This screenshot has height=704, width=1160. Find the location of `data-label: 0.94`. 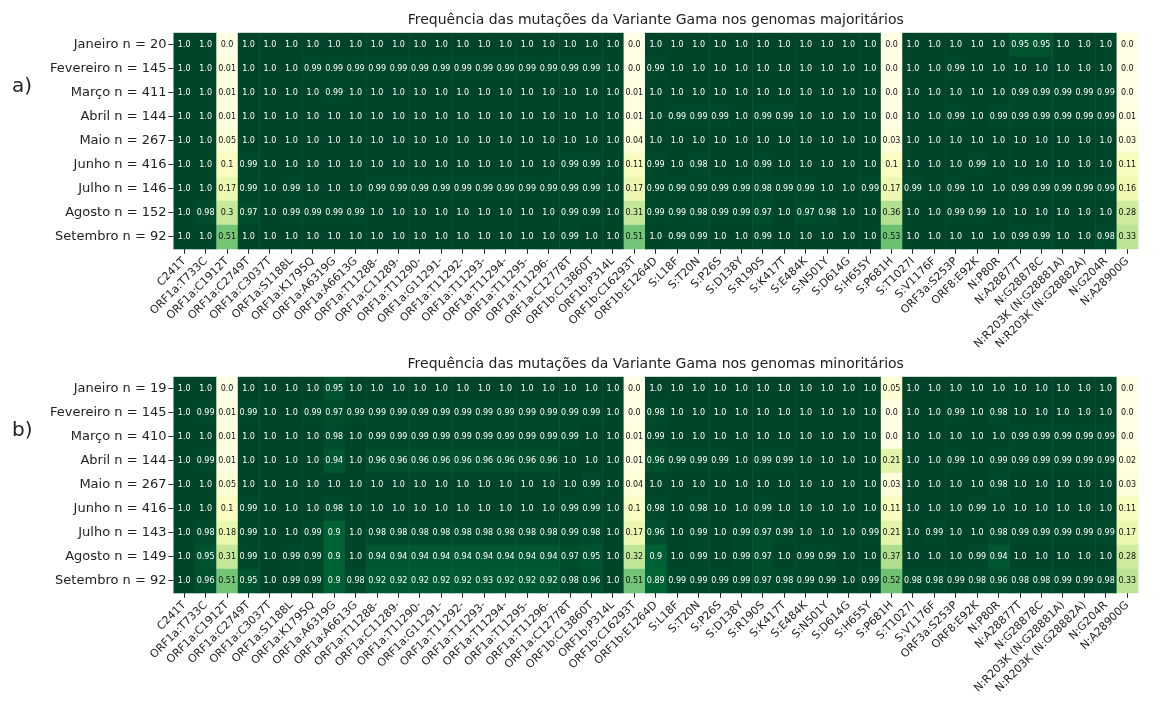

data-label: 0.94 is located at coordinates (441, 556).